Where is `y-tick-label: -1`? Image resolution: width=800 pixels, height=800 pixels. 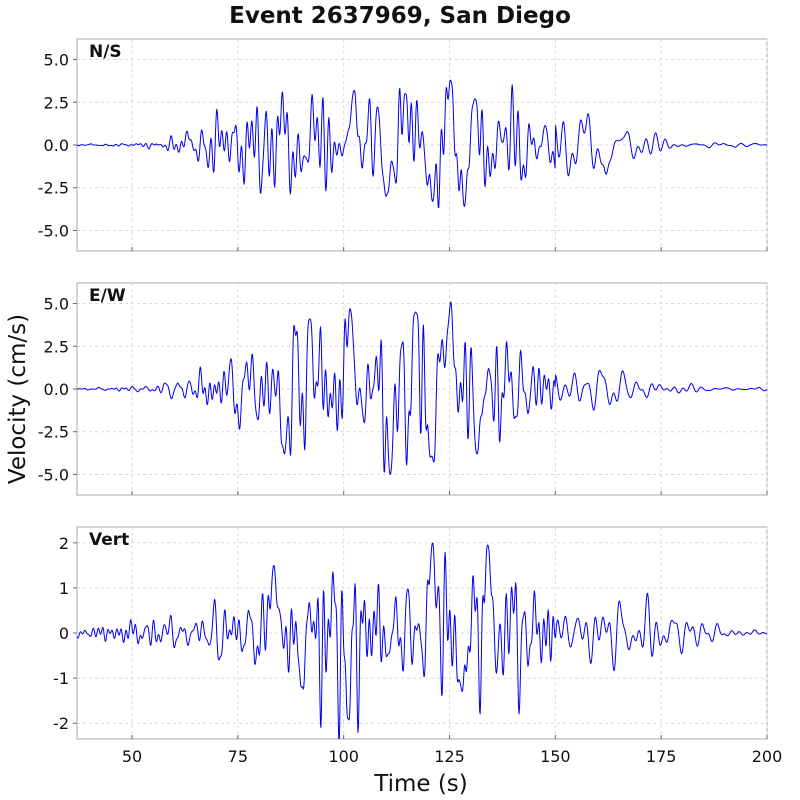 y-tick-label: -1 is located at coordinates (61, 678).